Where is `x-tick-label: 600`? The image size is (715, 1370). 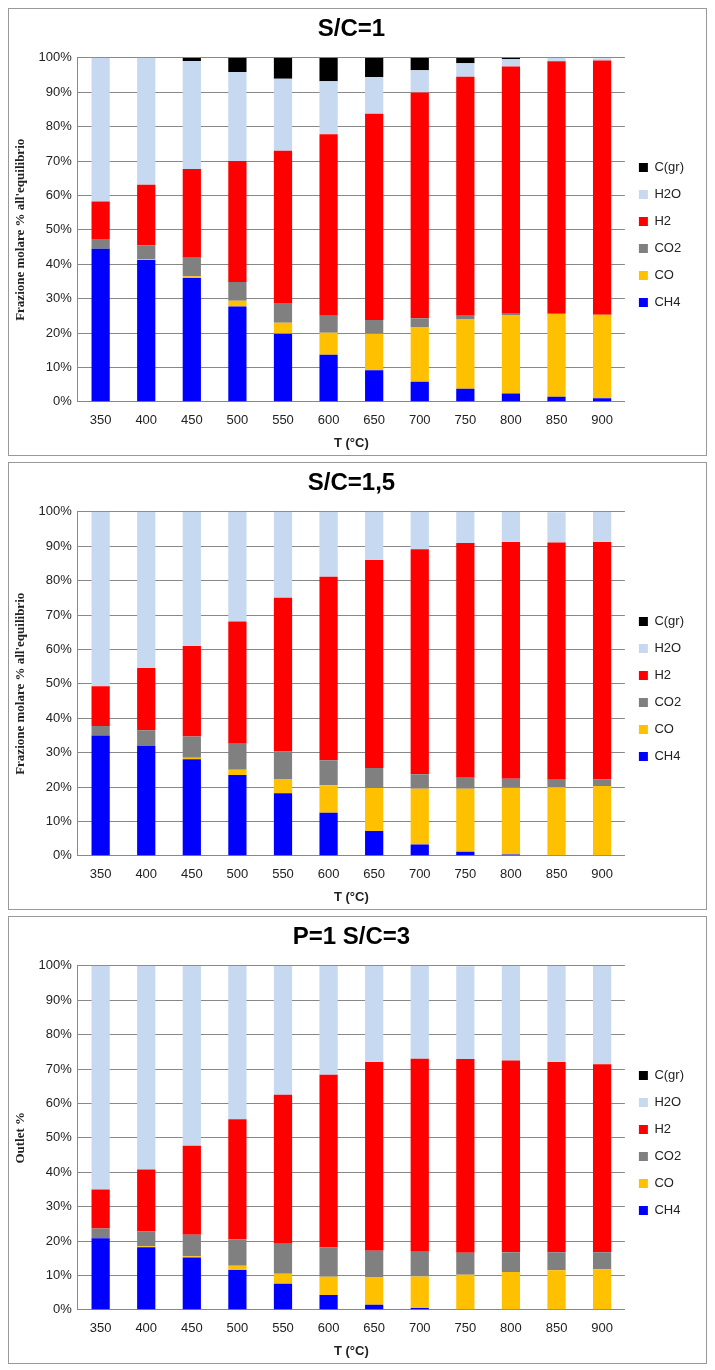 x-tick-label: 600 is located at coordinates (328, 874).